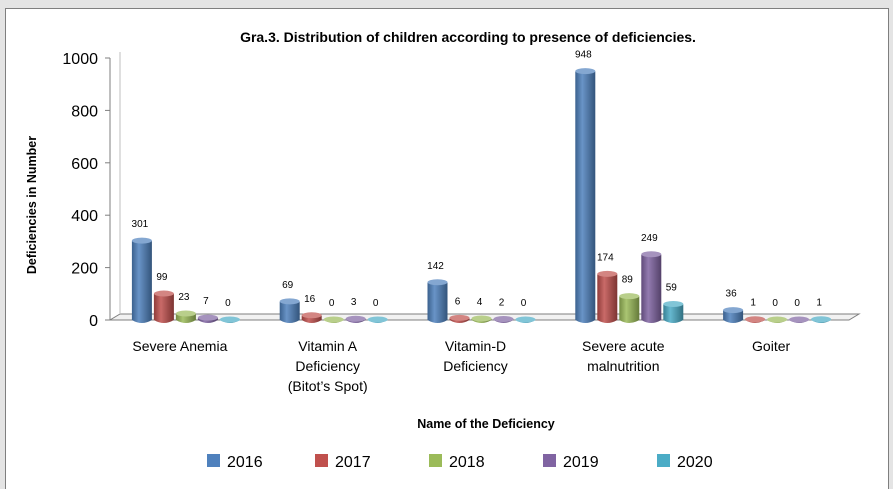  Describe the element at coordinates (184, 297) in the screenshot. I see `data-label: 23` at that location.